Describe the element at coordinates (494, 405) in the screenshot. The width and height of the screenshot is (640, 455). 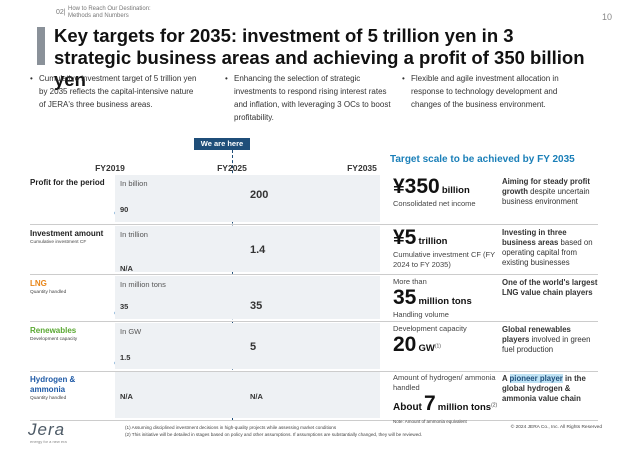
I see `target-sup: (2)` at that location.